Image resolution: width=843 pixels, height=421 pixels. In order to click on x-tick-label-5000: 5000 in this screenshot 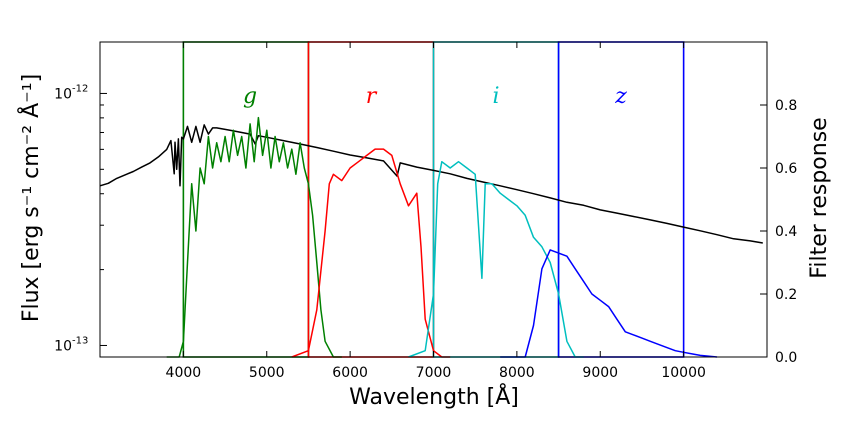, I will do `click(267, 373)`.